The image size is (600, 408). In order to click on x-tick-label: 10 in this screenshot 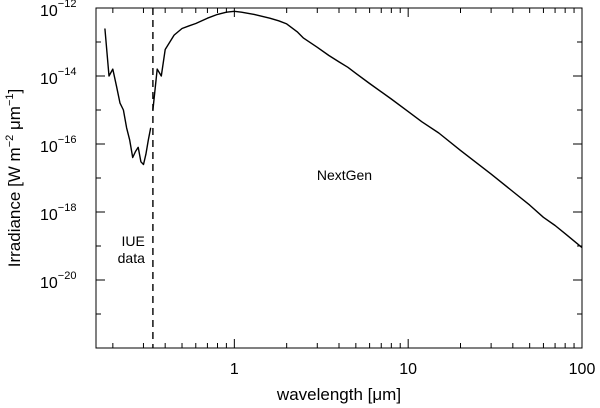, I will do `click(408, 369)`.